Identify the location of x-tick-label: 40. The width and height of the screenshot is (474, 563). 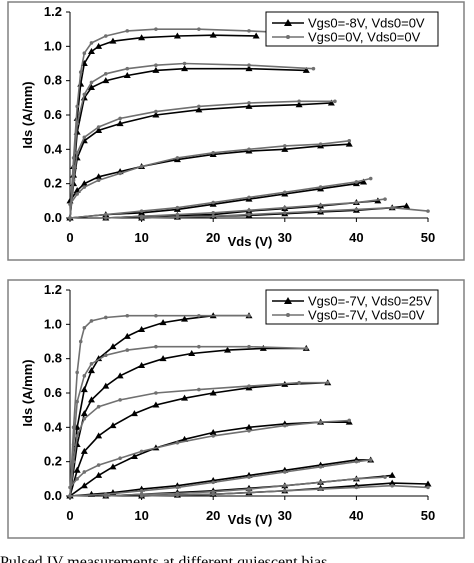
(356, 237).